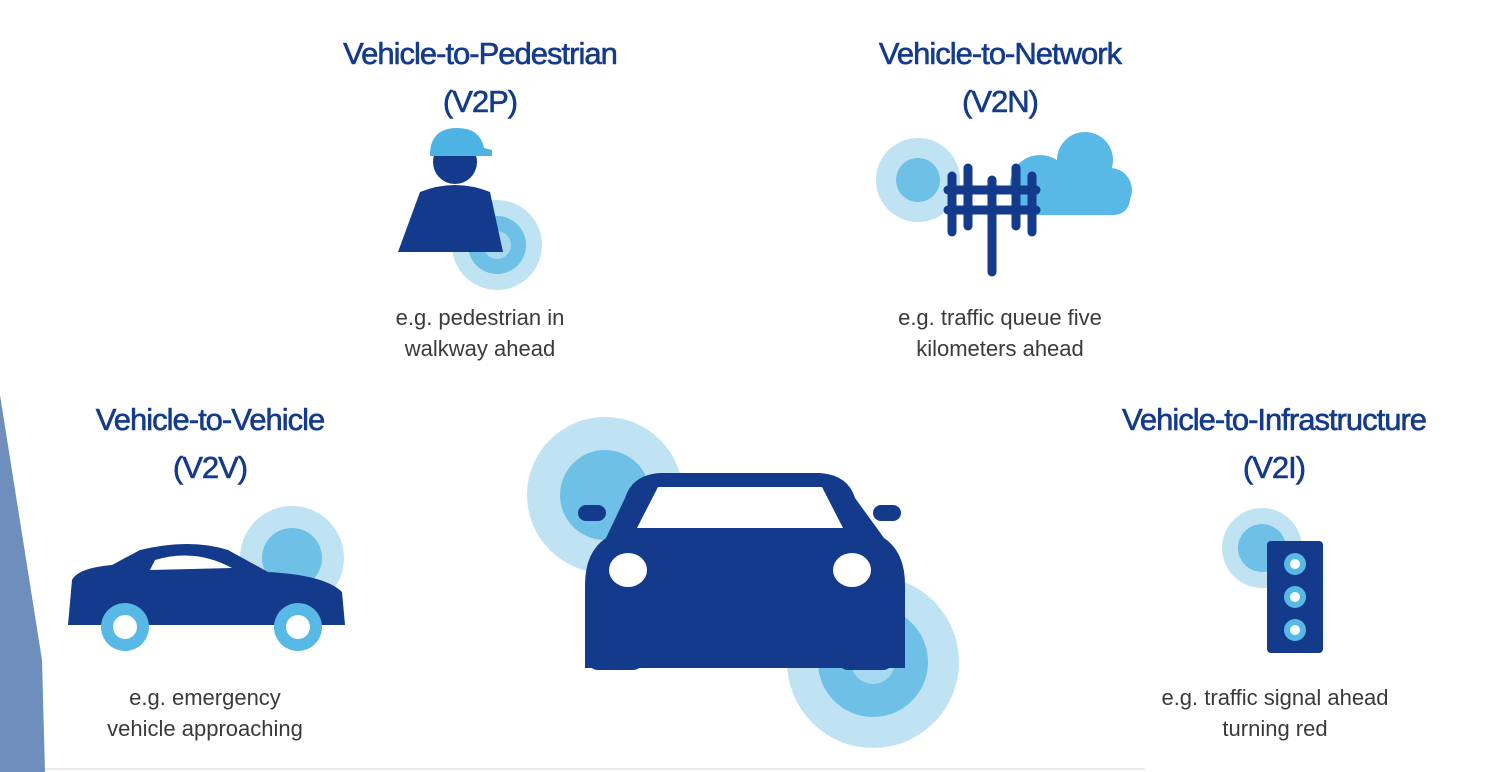  What do you see at coordinates (1001, 102) in the screenshot?
I see `v2n-title-line2: (V2N)` at bounding box center [1001, 102].